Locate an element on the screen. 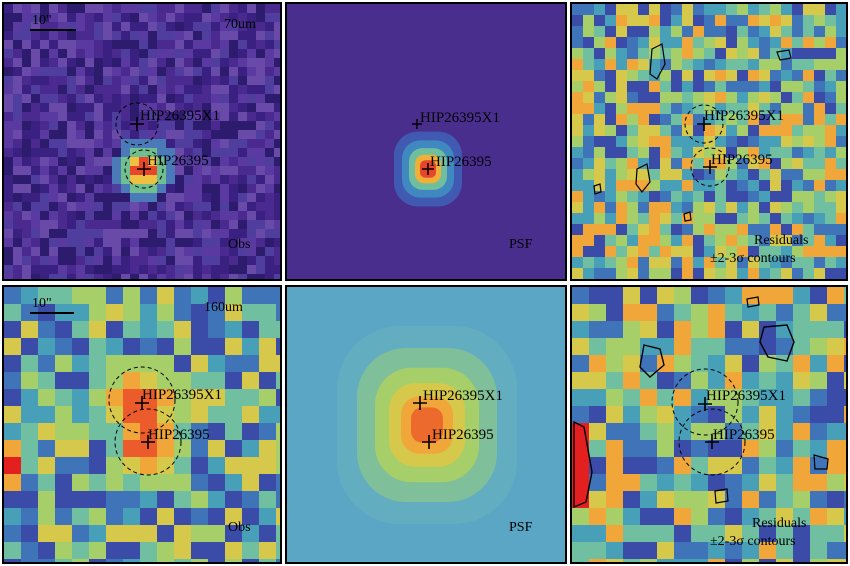  source-markers: HIP26395X1 HIP26395 is located at coordinates (167, 145).